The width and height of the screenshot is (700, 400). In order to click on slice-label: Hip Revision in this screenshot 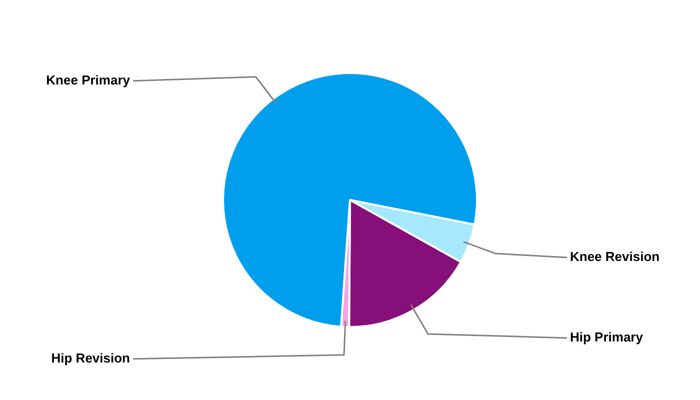, I will do `click(90, 358)`.